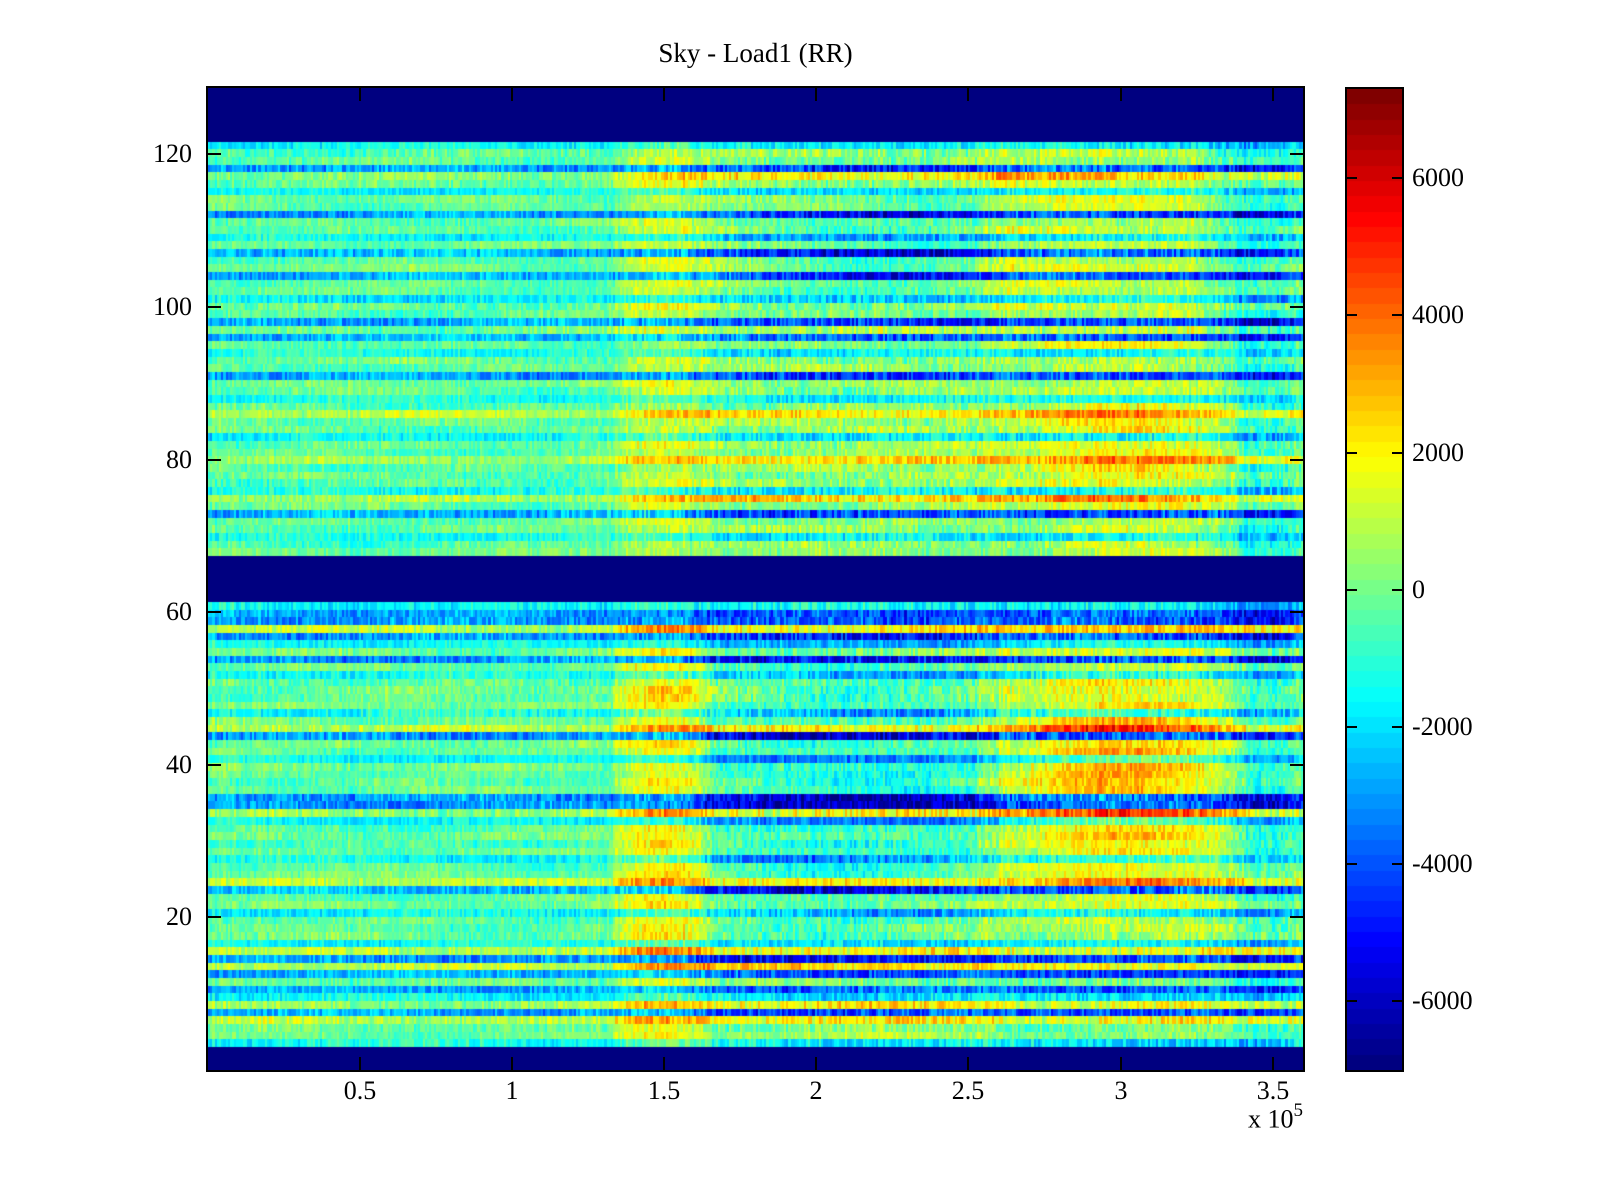 The image size is (1600, 1200). What do you see at coordinates (179, 611) in the screenshot?
I see `y-tick-label: 60` at bounding box center [179, 611].